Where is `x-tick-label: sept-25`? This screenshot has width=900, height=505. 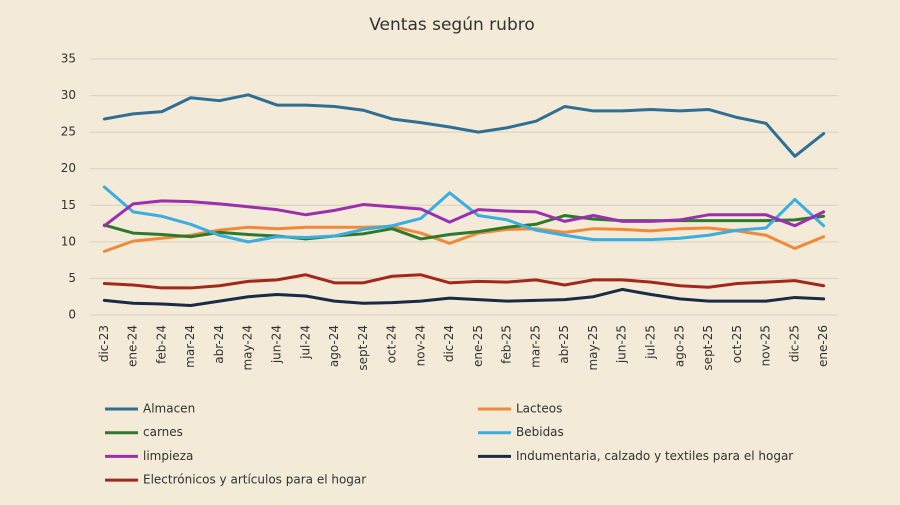 x-tick-label: sept-25 is located at coordinates (708, 348).